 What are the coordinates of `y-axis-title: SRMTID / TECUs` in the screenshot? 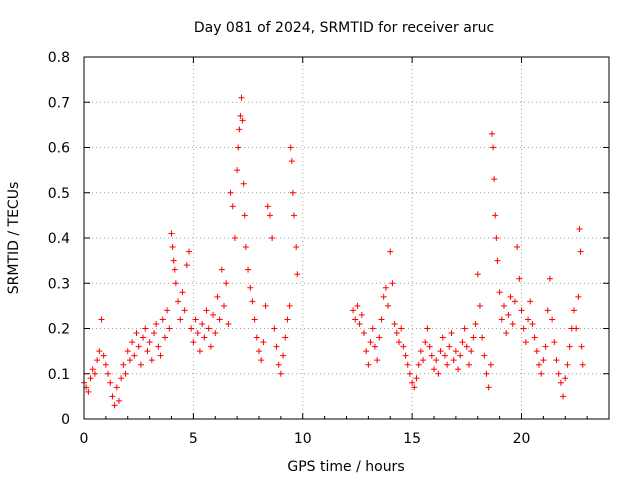 It's located at (14, 238).